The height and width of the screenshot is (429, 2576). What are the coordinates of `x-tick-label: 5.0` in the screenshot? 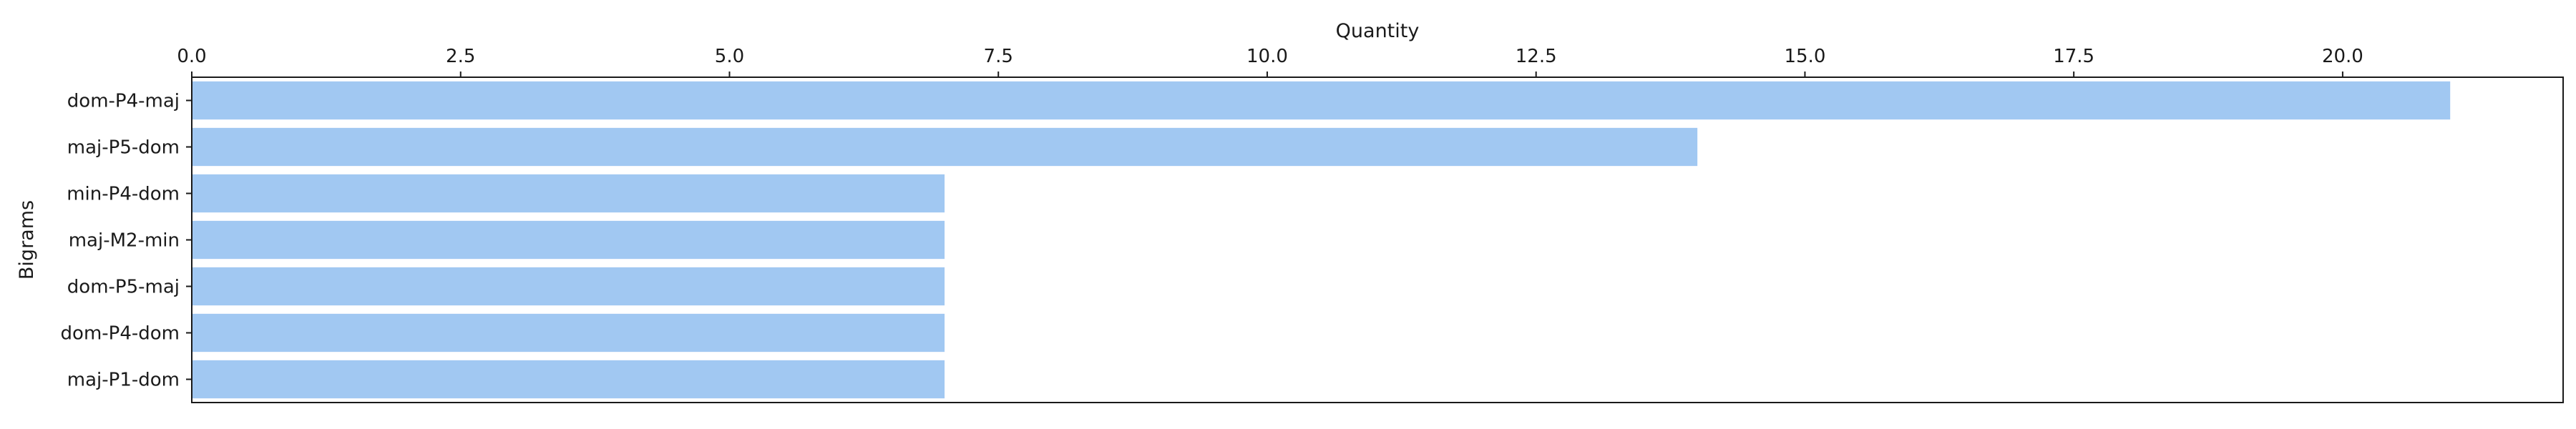 It's located at (729, 56).